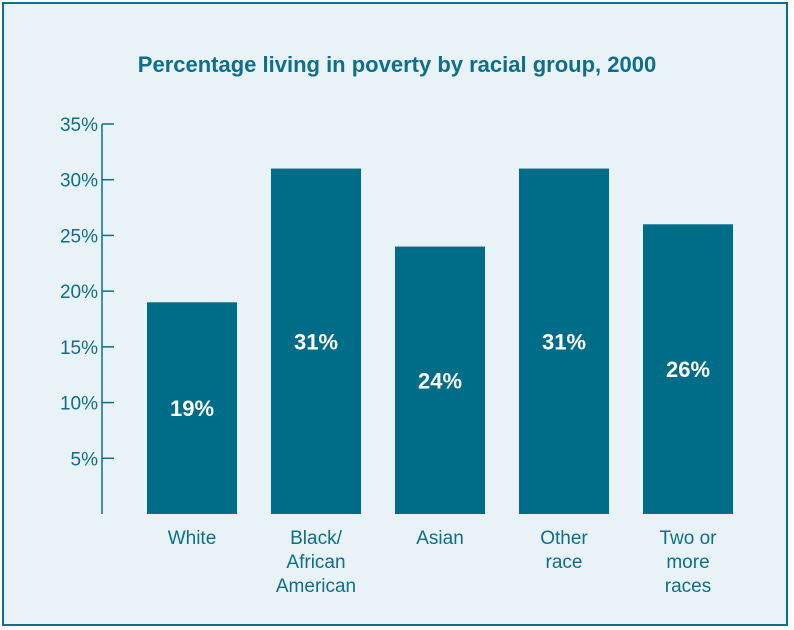 The height and width of the screenshot is (630, 794). Describe the element at coordinates (316, 562) in the screenshot. I see `category-label: Black/African American` at that location.